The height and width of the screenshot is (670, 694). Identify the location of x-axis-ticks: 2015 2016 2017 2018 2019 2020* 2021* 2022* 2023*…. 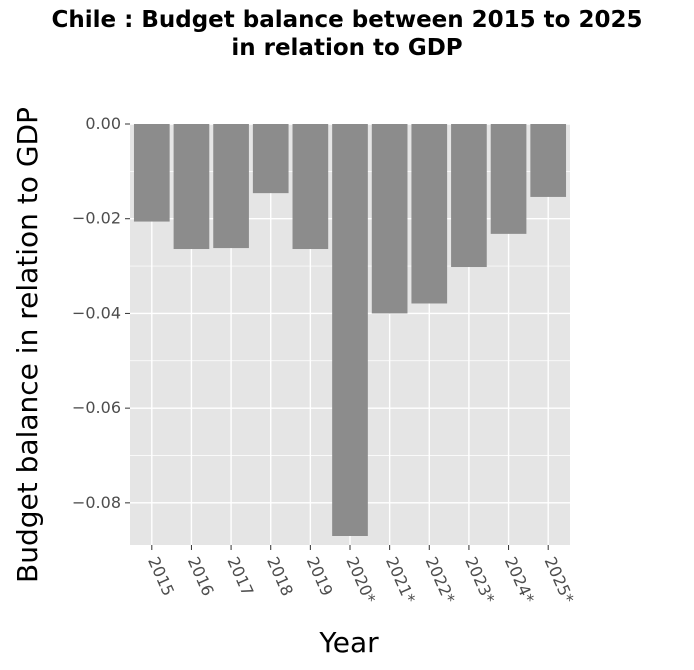
(361, 575).